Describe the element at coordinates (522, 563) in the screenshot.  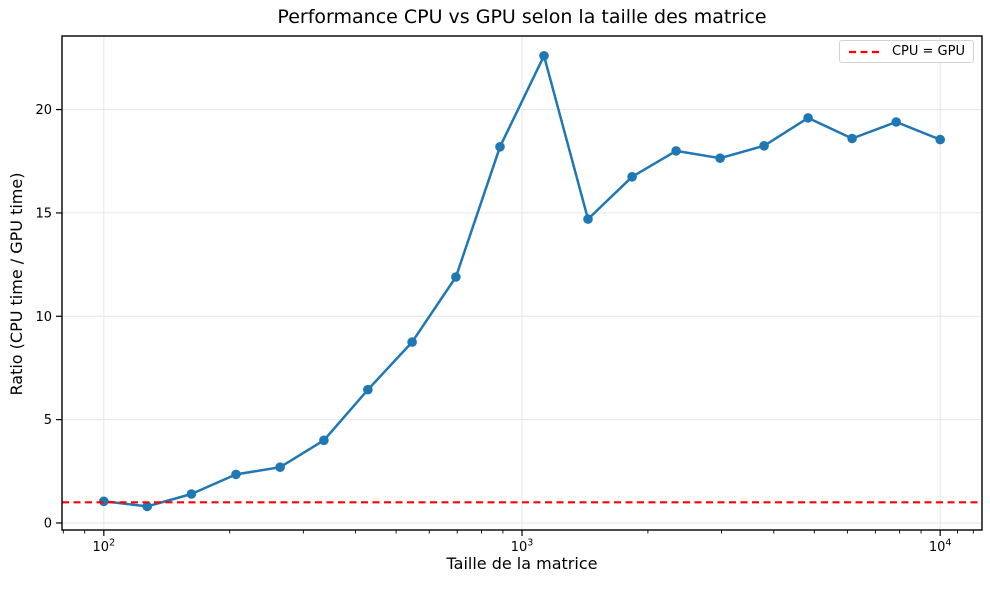
I see `x-axis-label: Taille de la matrice` at that location.